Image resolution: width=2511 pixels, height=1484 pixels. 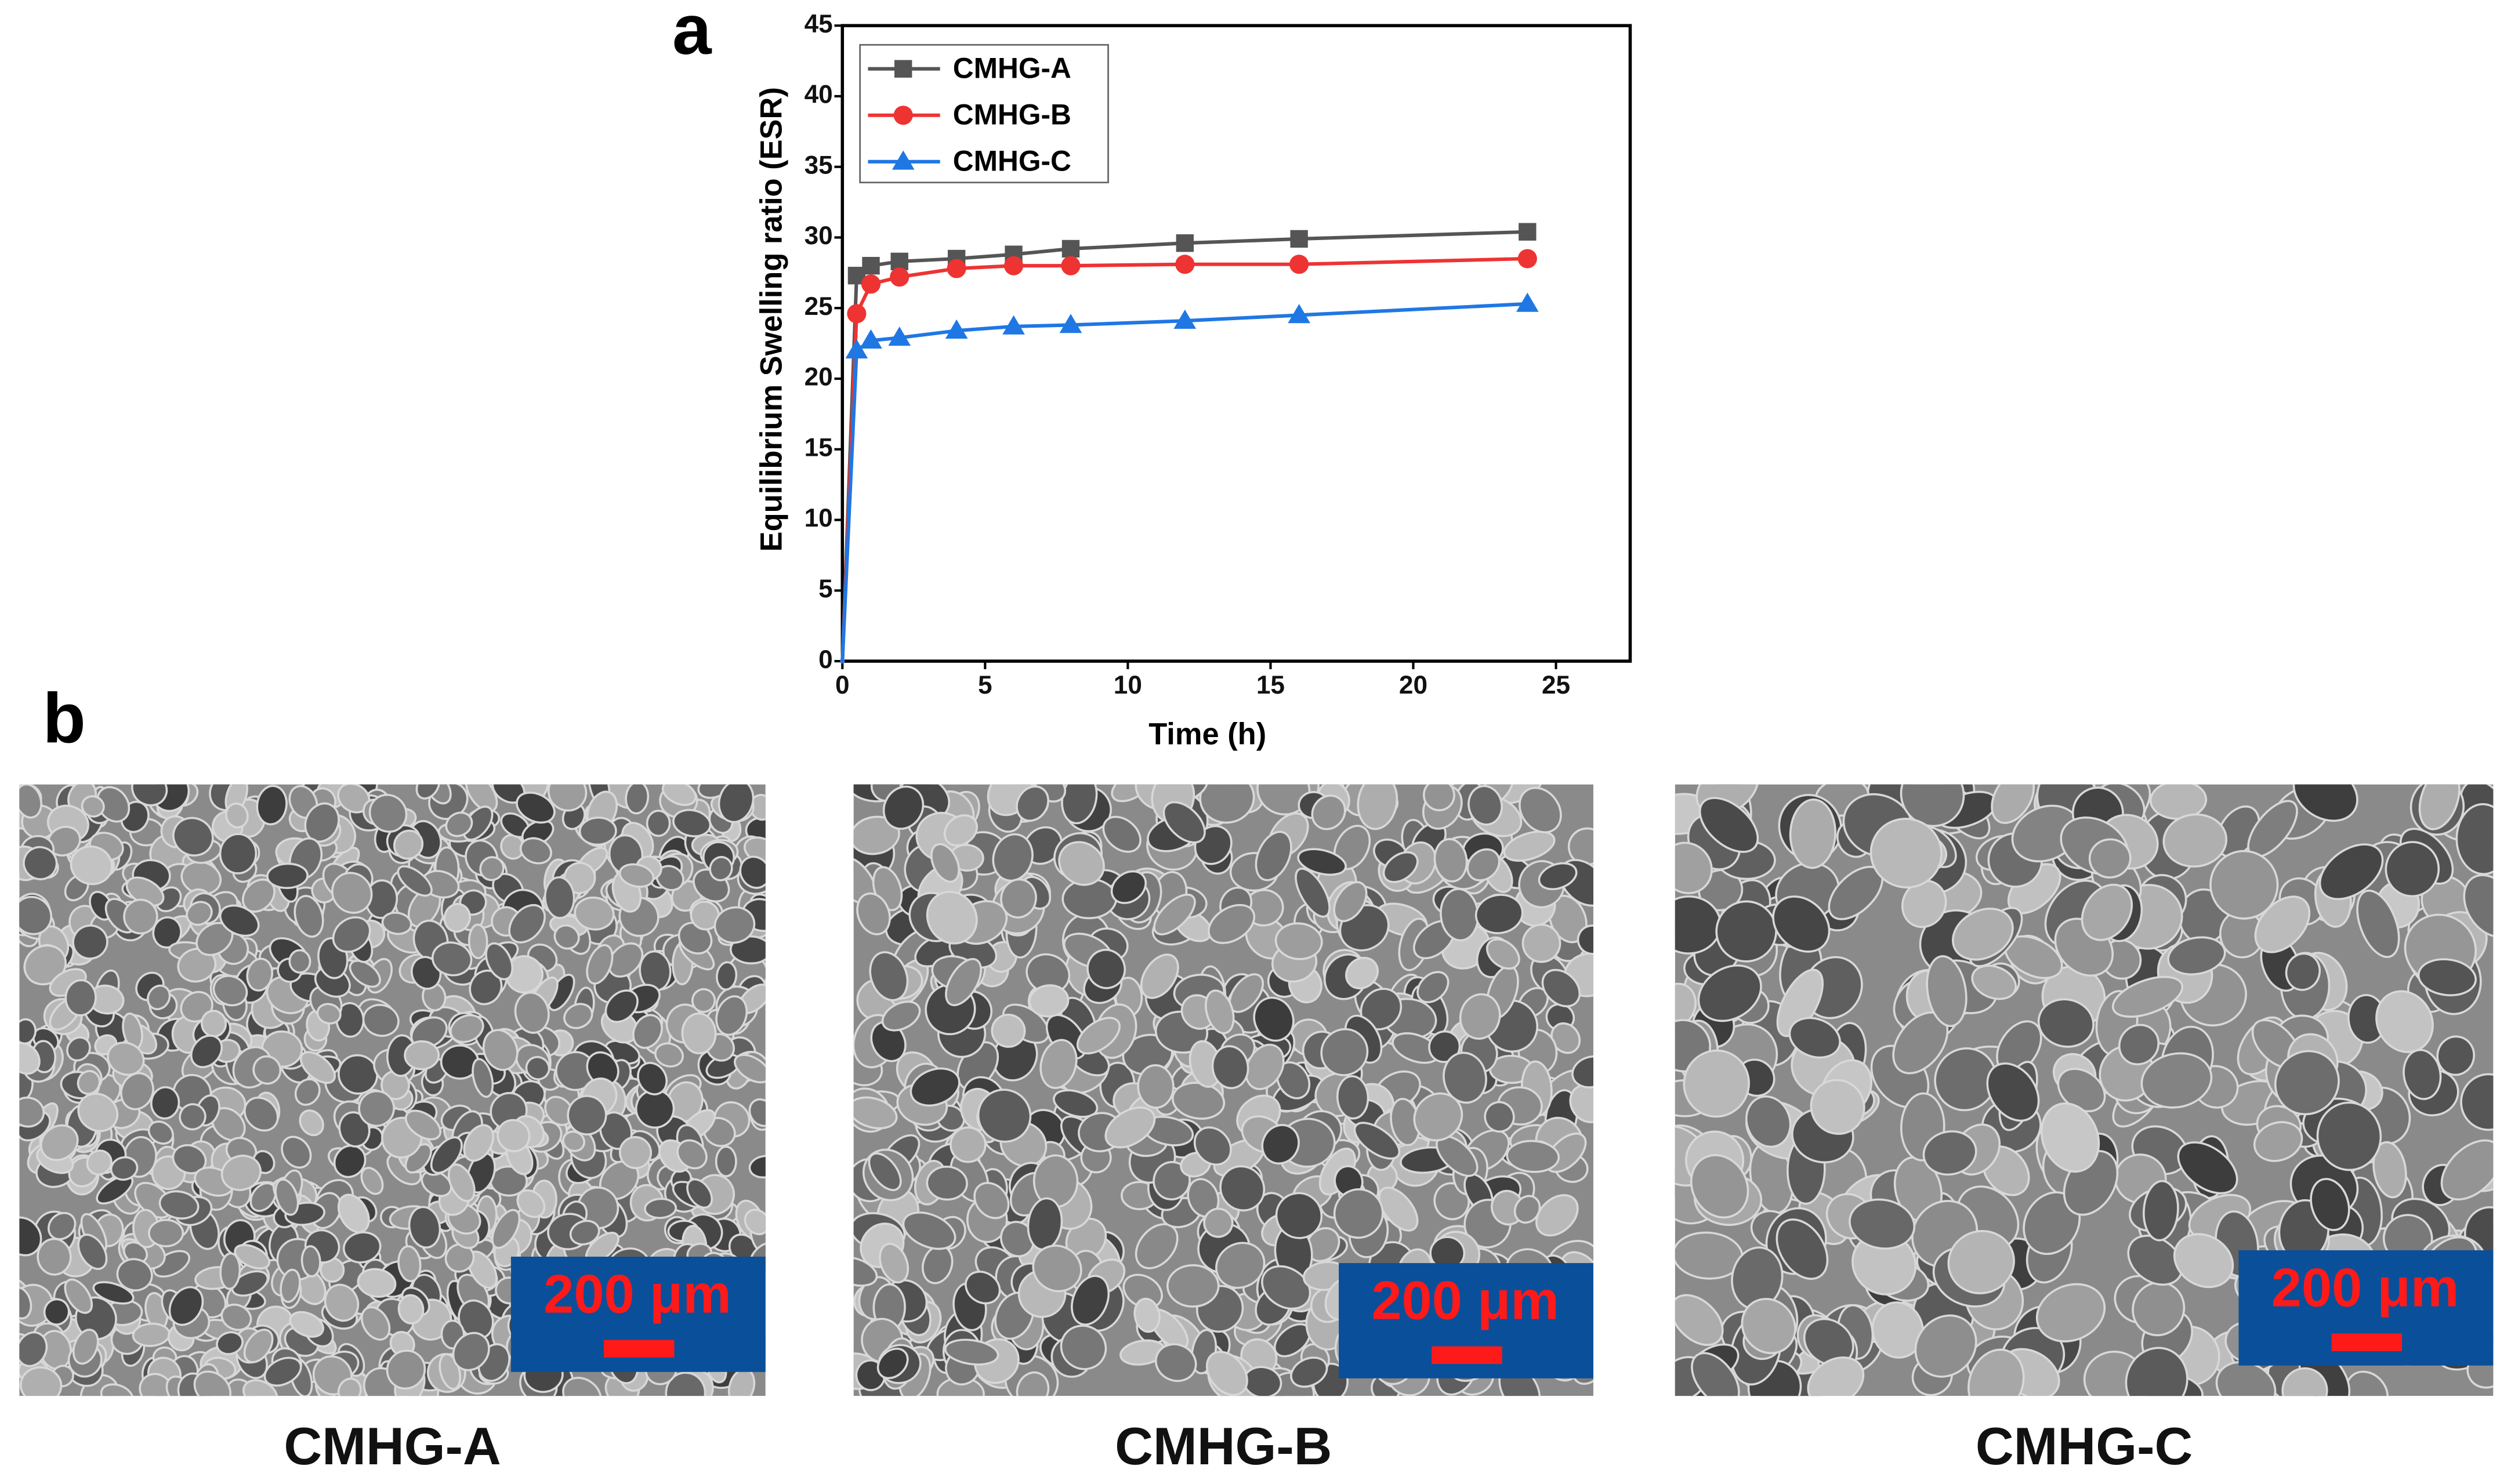 I want to click on image-caption: CMHG-A, so click(x=392, y=1446).